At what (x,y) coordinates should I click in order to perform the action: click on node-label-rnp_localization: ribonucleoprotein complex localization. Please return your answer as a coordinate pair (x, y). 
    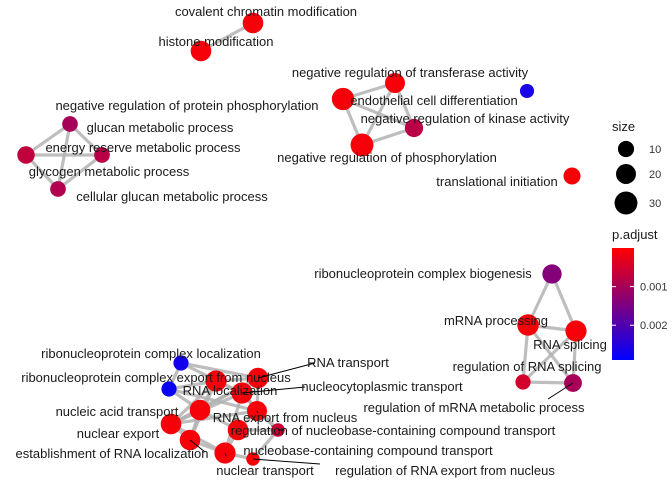
    Looking at the image, I should click on (151, 353).